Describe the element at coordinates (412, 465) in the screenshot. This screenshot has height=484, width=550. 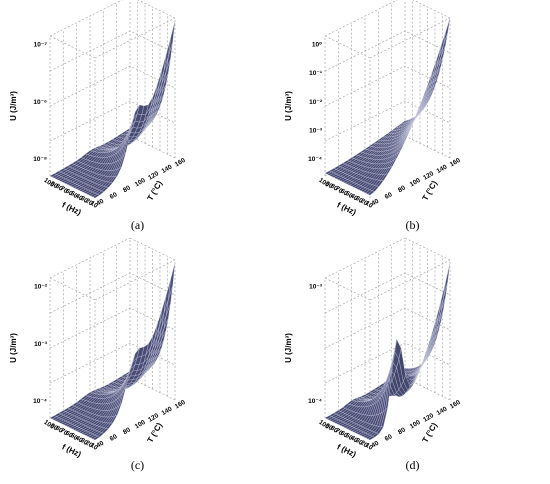
I see `caption-d: (d)` at that location.